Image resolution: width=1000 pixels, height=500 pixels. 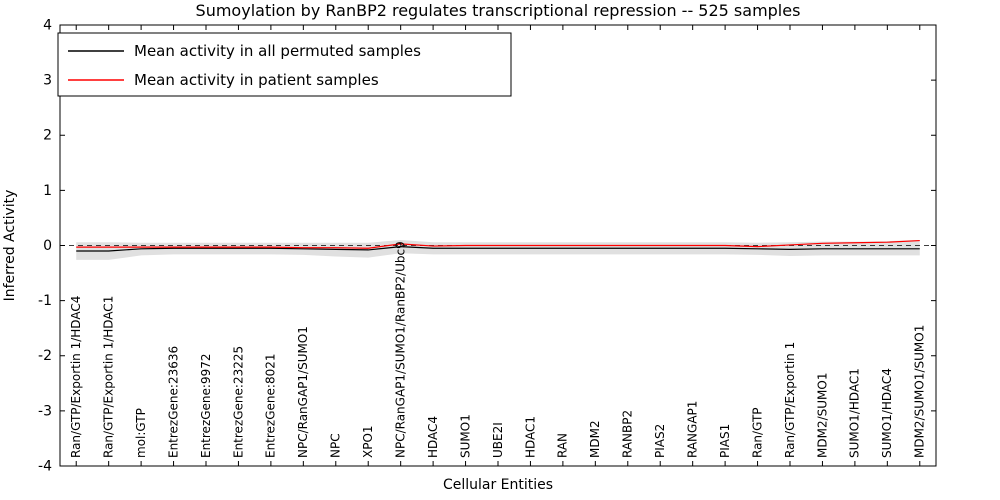 What do you see at coordinates (10, 246) in the screenshot?
I see `y-axis-label: Inferred Activity` at bounding box center [10, 246].